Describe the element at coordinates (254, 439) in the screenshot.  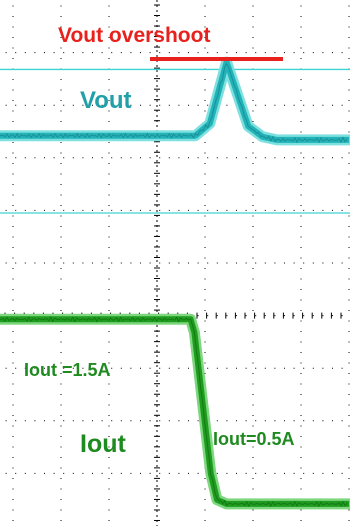
I see `iout-after-label: Iout=0.5A` at that location.